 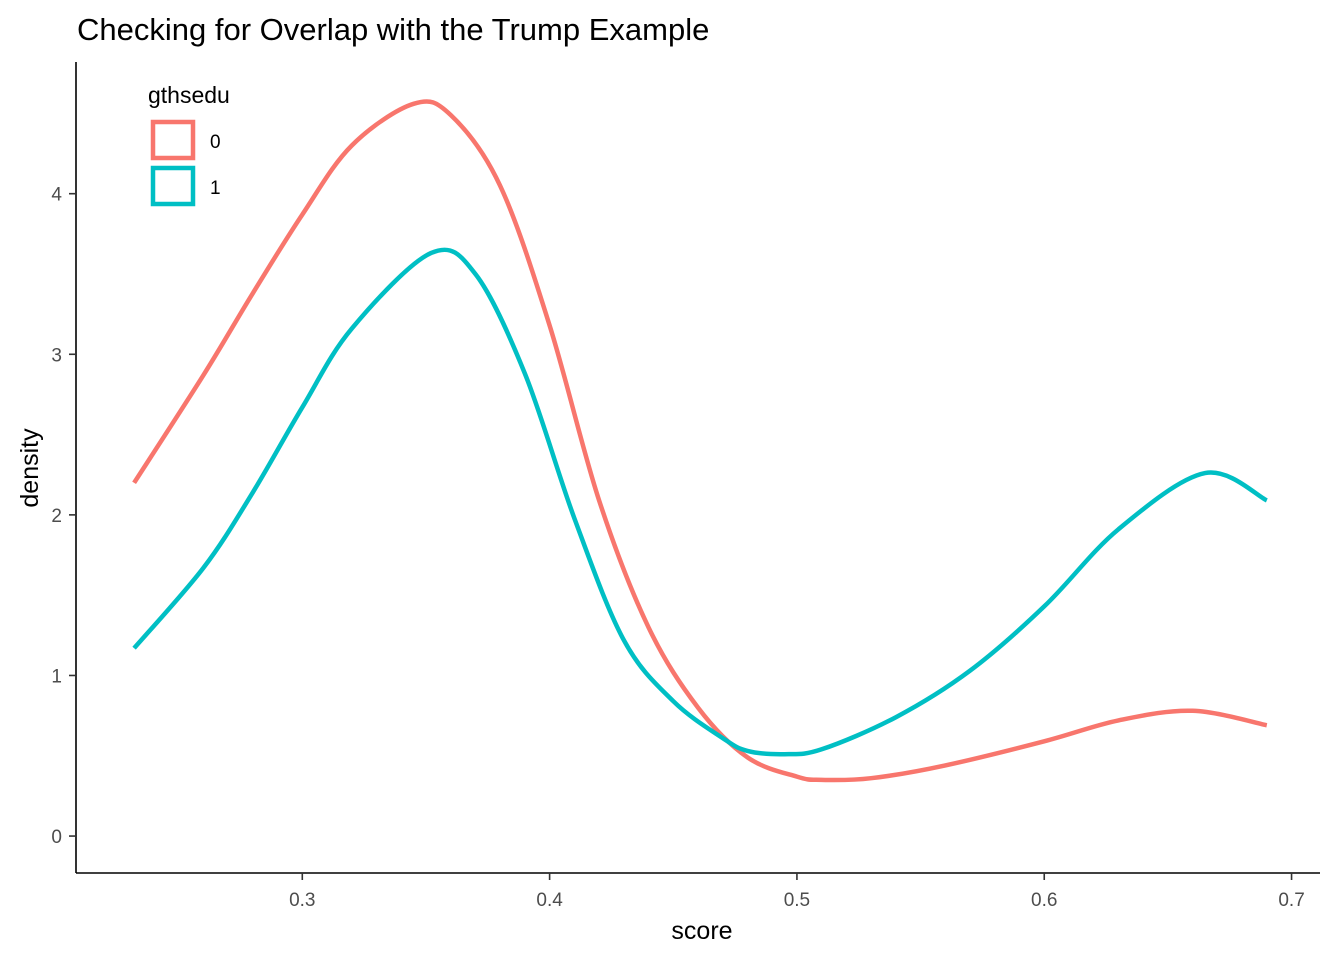 I want to click on y-tick-label: 2, so click(x=56, y=516).